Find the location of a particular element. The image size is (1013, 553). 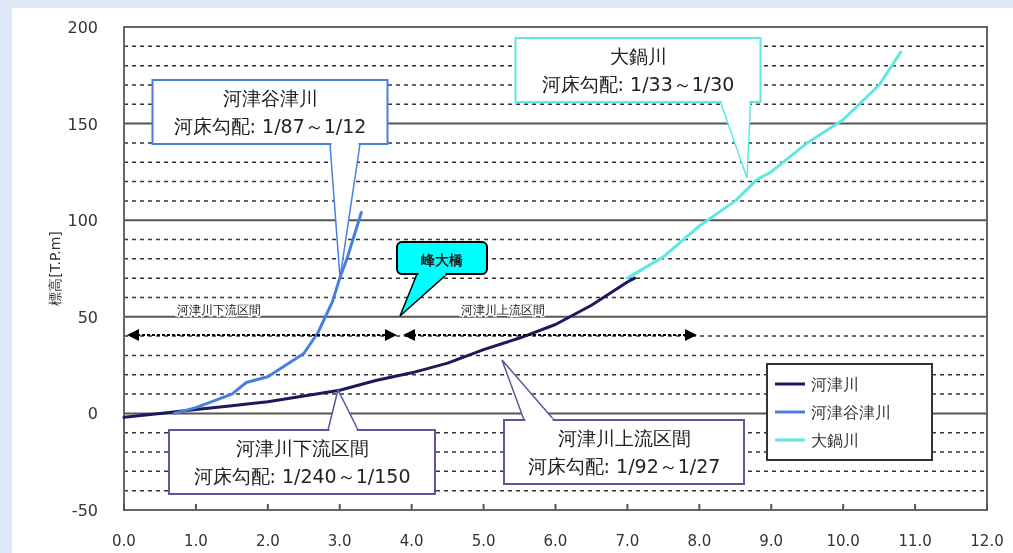

x-tick-label: 9.0 is located at coordinates (771, 541).